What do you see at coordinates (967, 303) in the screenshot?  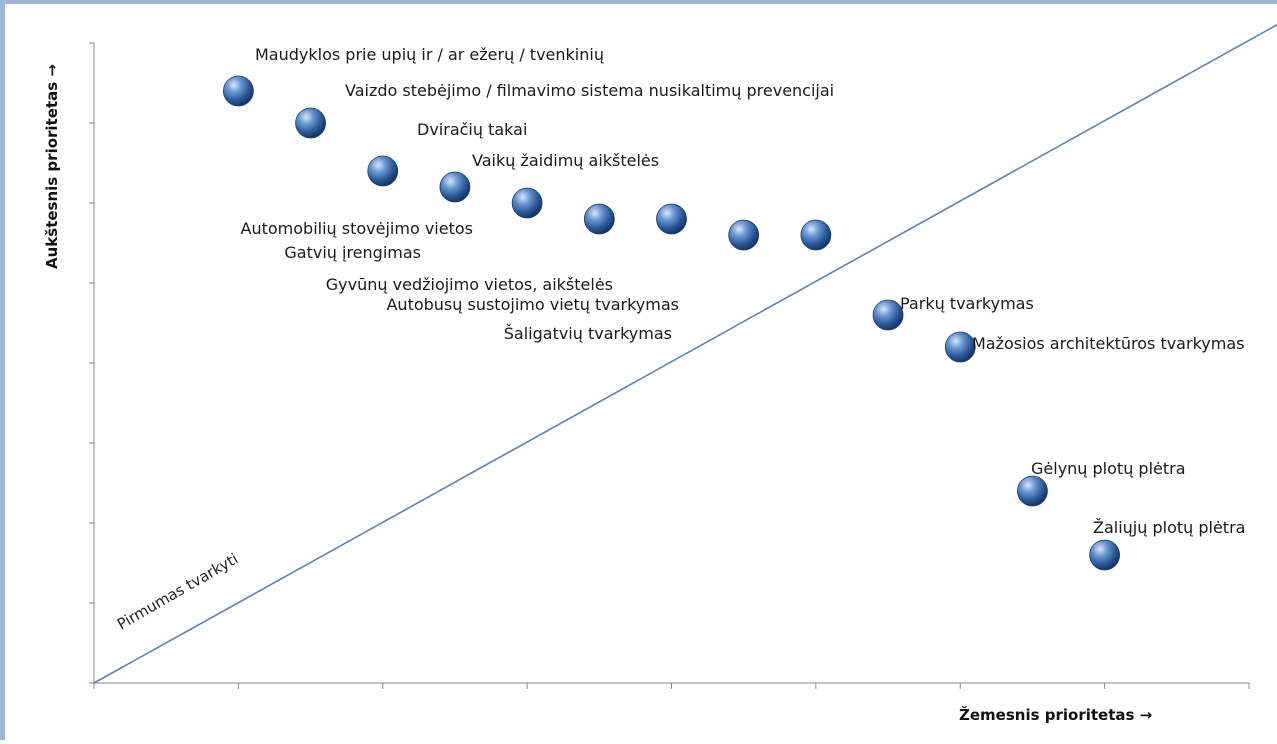 I see `point-label: Parkų tvarkymas` at bounding box center [967, 303].